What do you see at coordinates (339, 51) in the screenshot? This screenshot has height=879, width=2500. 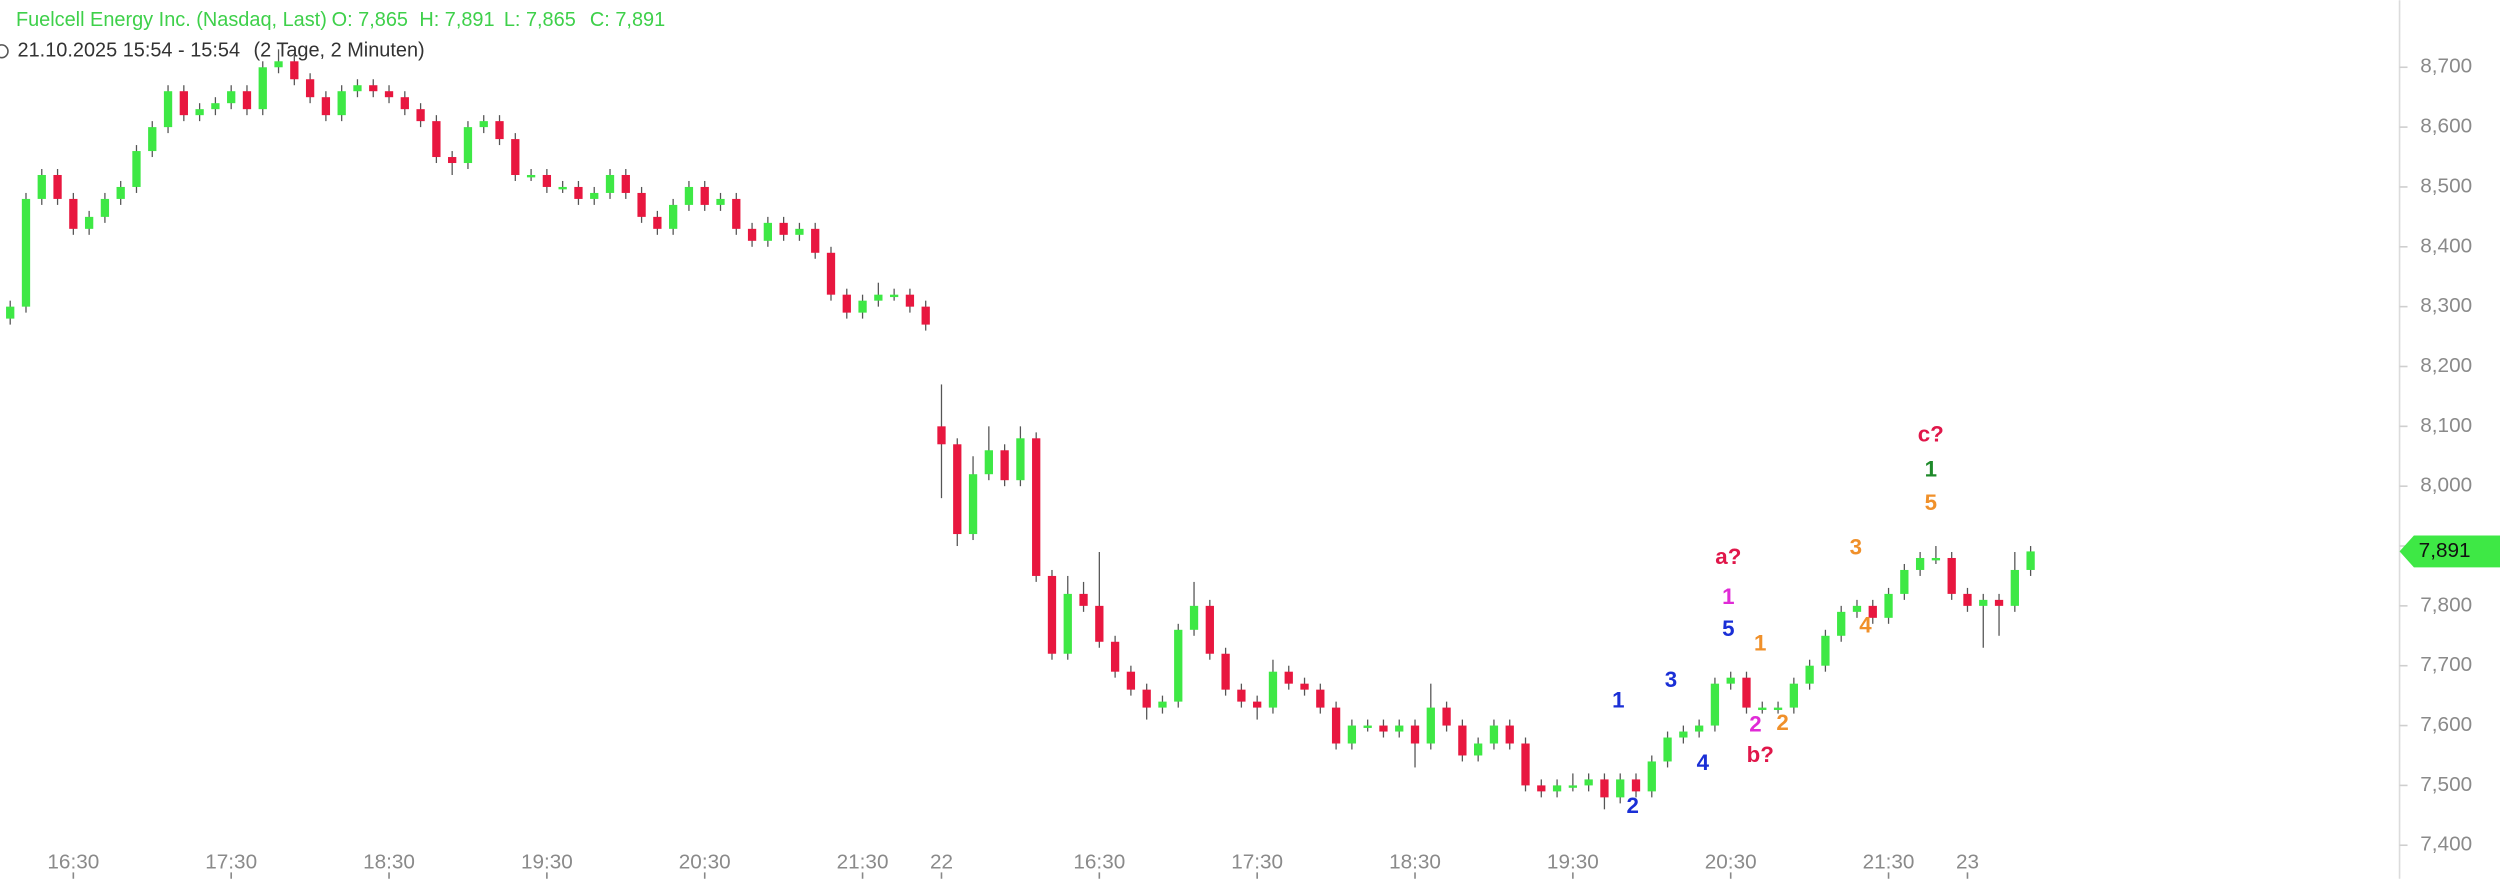 I see `header-period: (2 Tage, 2 Minuten)` at bounding box center [339, 51].